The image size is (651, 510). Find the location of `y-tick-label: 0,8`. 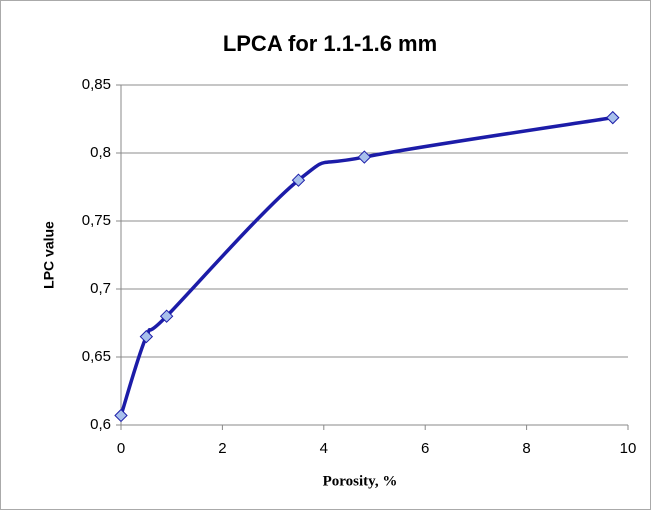

y-tick-label: 0,8 is located at coordinates (100, 152).